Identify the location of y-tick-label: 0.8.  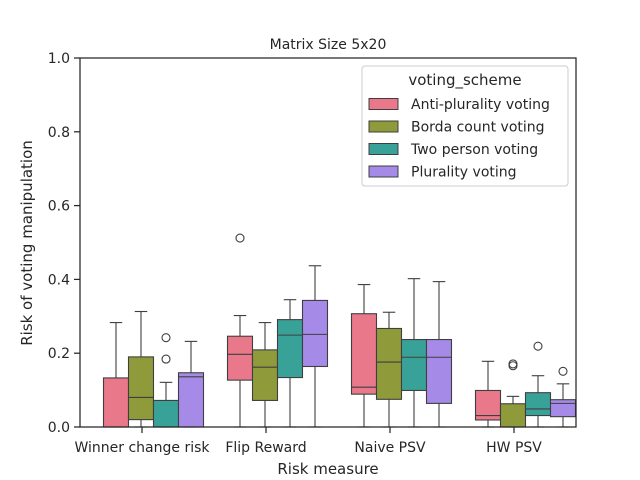
(59, 133).